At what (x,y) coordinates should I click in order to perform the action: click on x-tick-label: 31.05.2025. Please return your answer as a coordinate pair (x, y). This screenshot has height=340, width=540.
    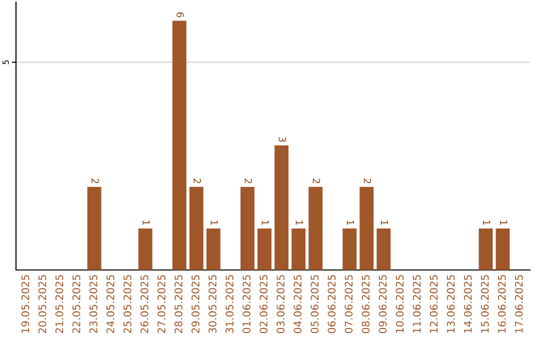
    Looking at the image, I should click on (230, 304).